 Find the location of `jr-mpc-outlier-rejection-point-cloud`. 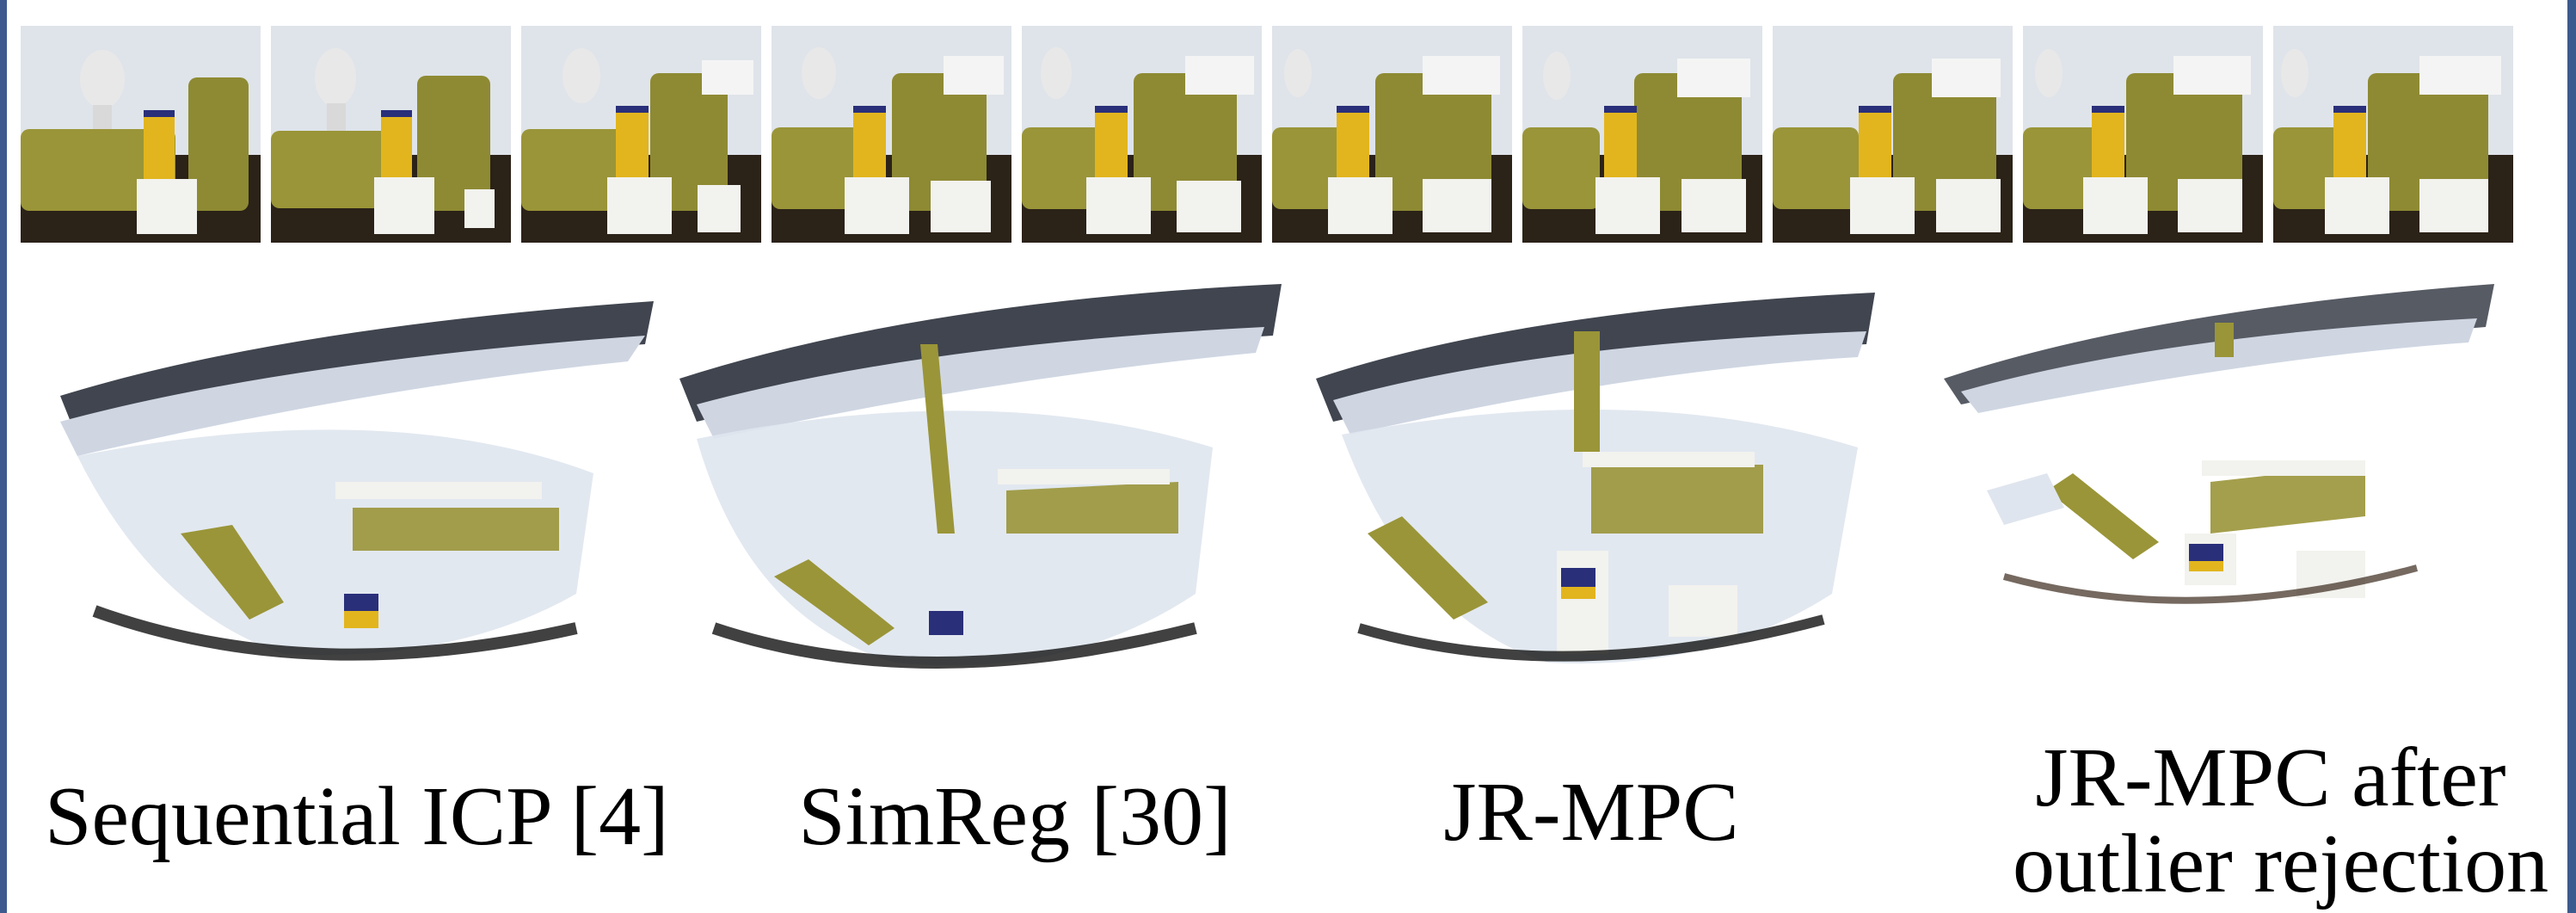

jr-mpc-outlier-rejection-point-cloud is located at coordinates (2219, 473).